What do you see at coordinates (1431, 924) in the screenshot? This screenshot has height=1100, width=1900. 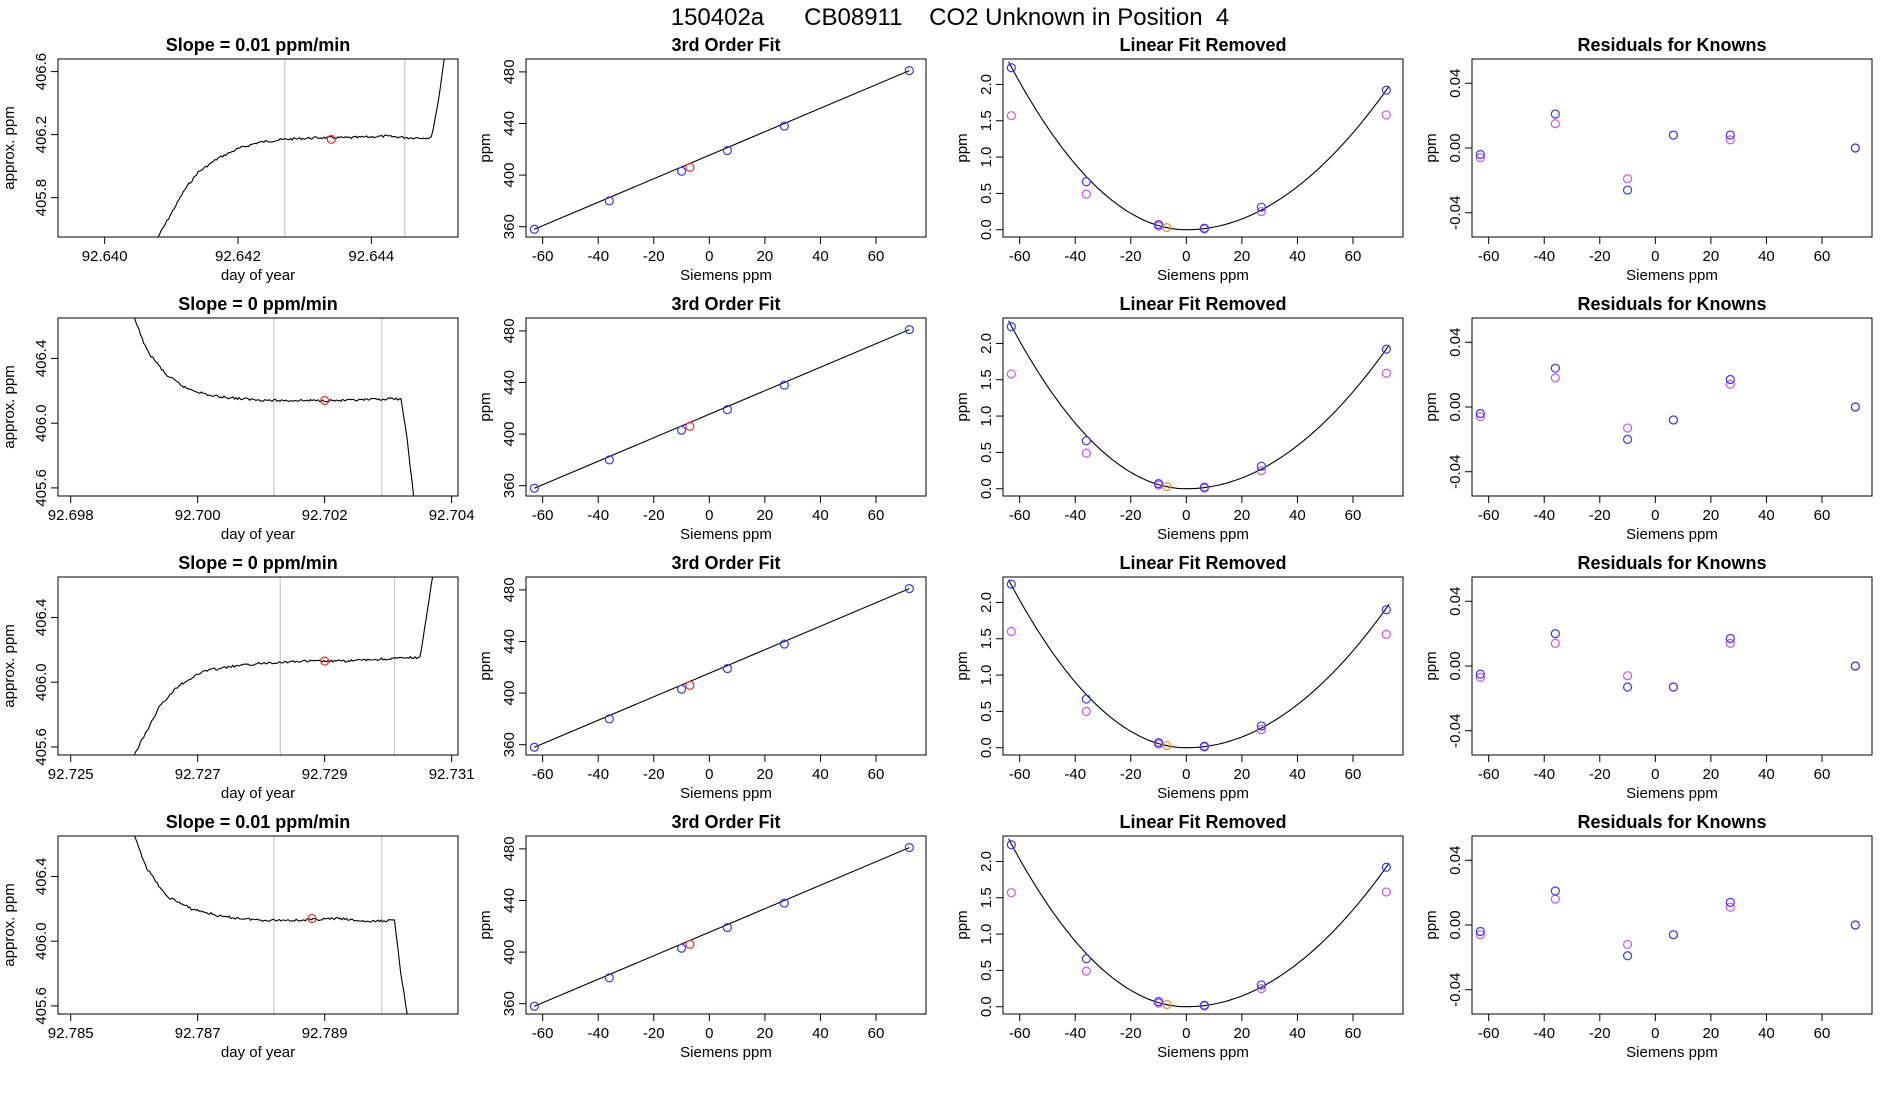 I see `panel-r3c3-ylabel: ppm` at bounding box center [1431, 924].